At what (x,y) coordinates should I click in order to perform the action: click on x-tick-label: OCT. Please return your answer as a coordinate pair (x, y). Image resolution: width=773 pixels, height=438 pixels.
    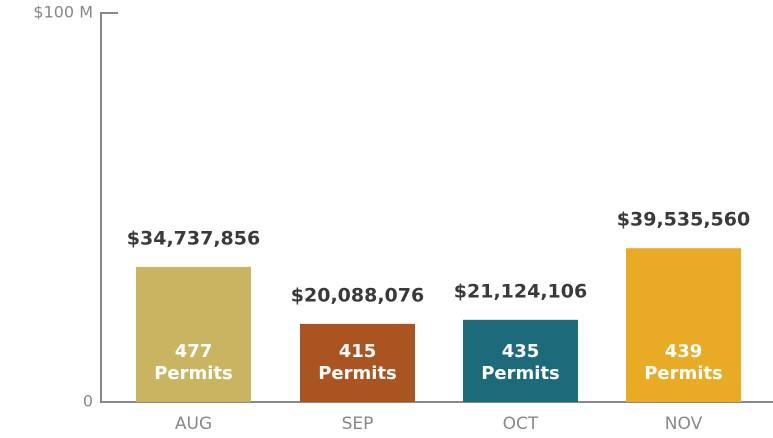
    Looking at the image, I should click on (521, 424).